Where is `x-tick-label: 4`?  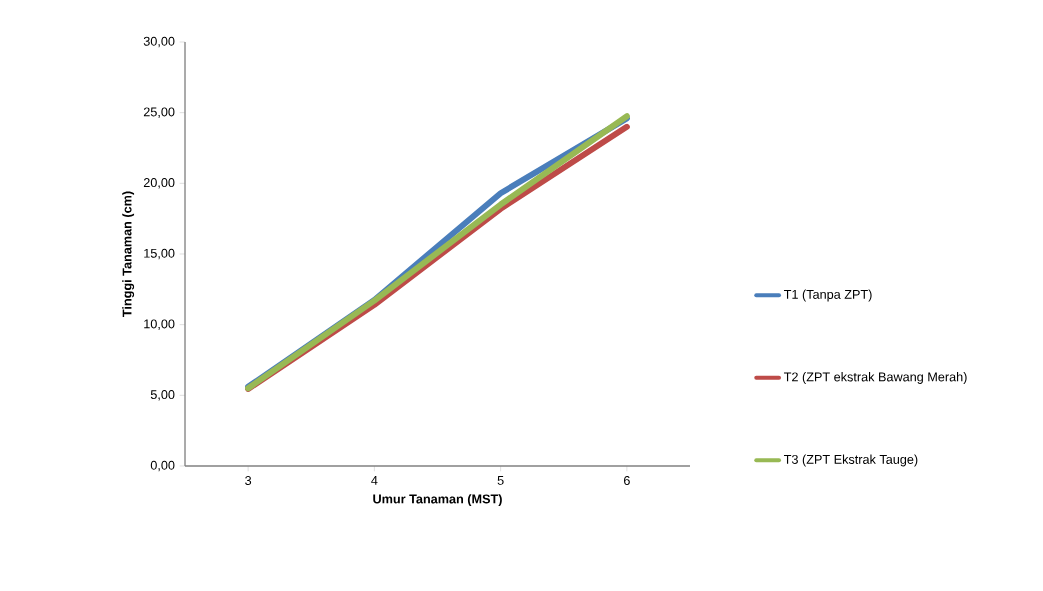 x-tick-label: 4 is located at coordinates (374, 480).